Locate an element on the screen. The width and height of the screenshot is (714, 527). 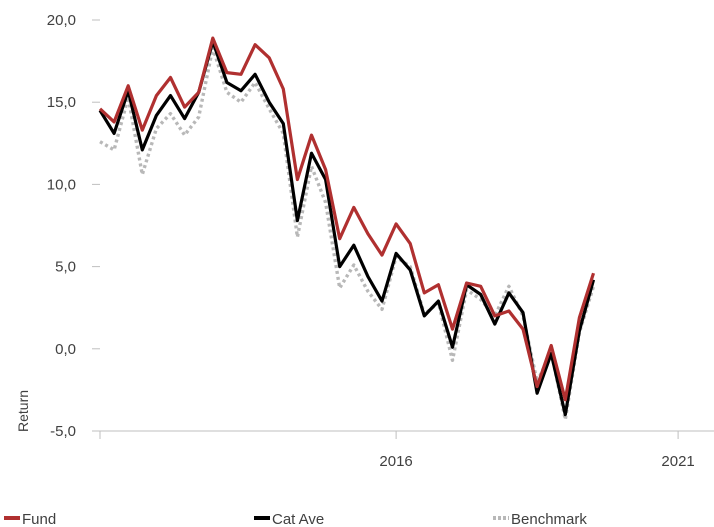
y-tick-label: 0,0 is located at coordinates (65, 349).